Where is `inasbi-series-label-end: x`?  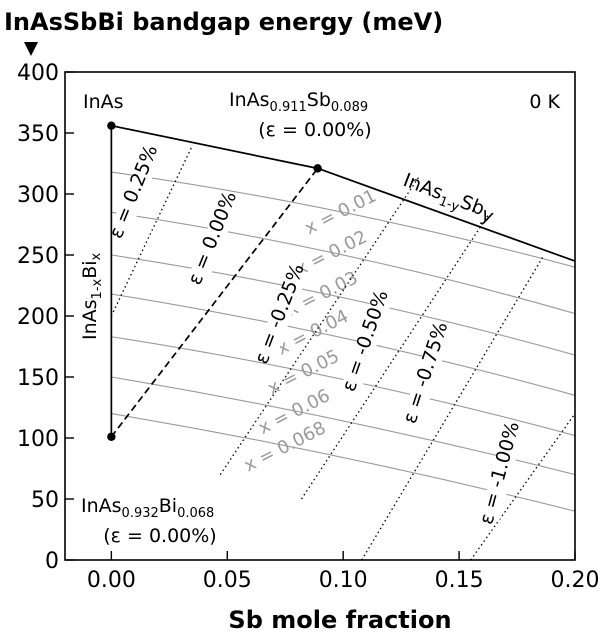 inasbi-series-label-end: x is located at coordinates (96, 256).